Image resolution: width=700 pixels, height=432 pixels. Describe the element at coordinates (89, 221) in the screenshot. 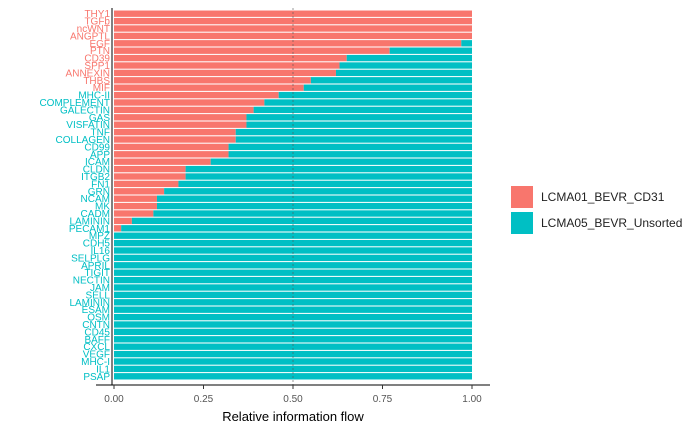

I see `y-tick-label-28: LAMININ` at that location.